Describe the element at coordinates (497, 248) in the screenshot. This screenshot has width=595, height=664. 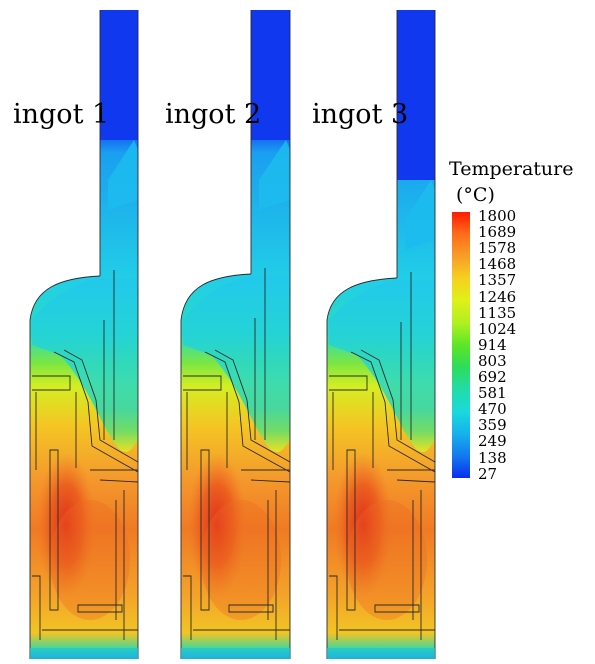
I see `colorbar-tick-label: 1578` at that location.